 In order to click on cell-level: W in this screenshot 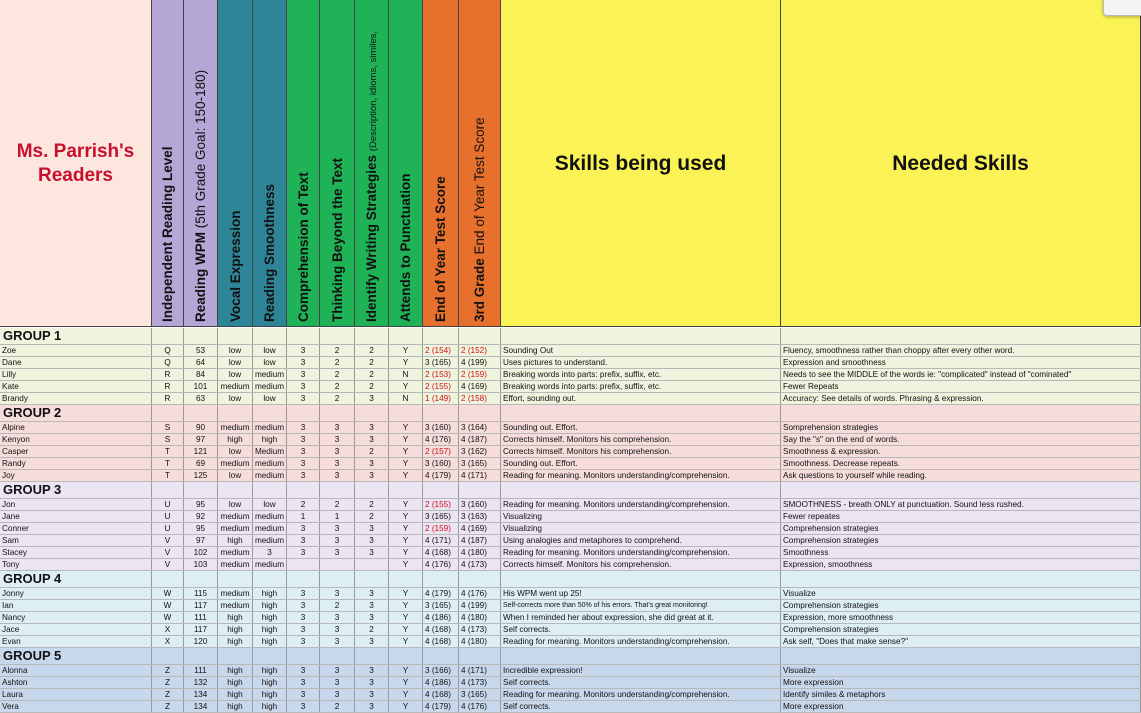, I will do `click(168, 617)`.